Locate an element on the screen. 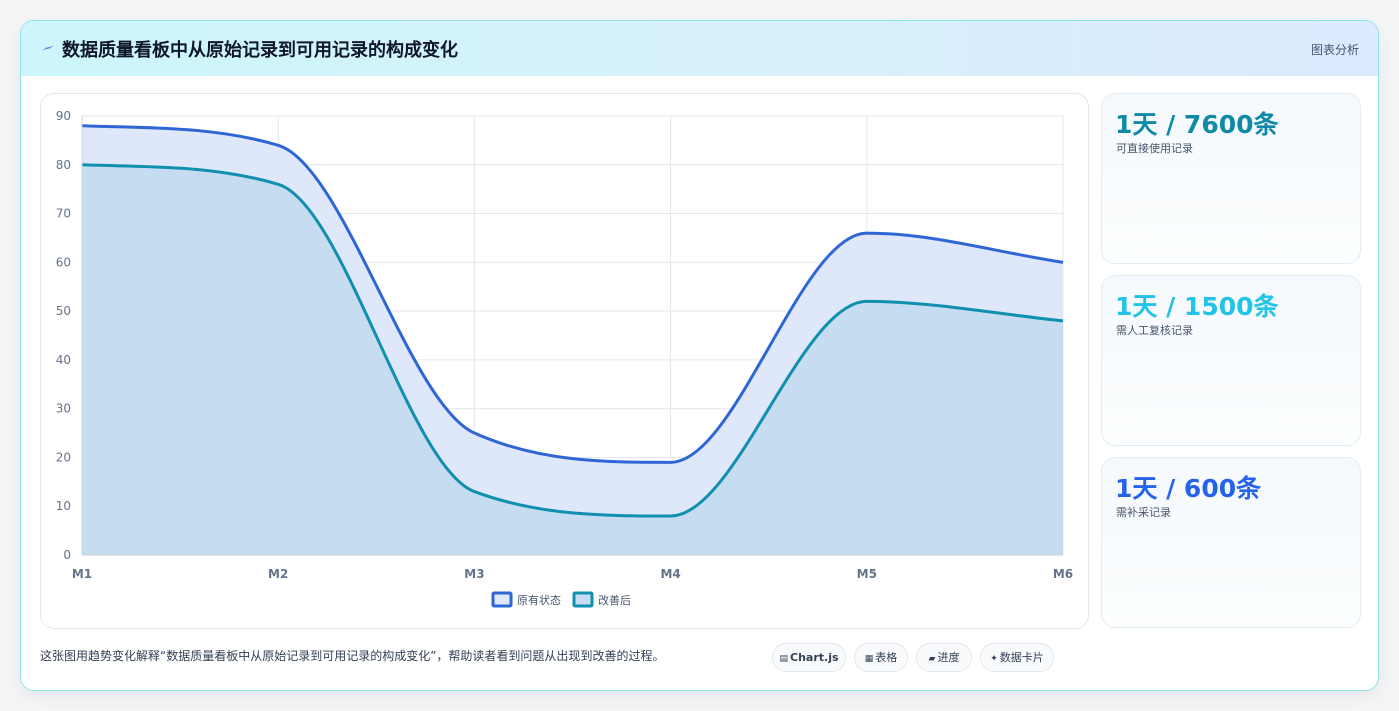 The image size is (1399, 711). lightning-icon is located at coordinates (48, 48).